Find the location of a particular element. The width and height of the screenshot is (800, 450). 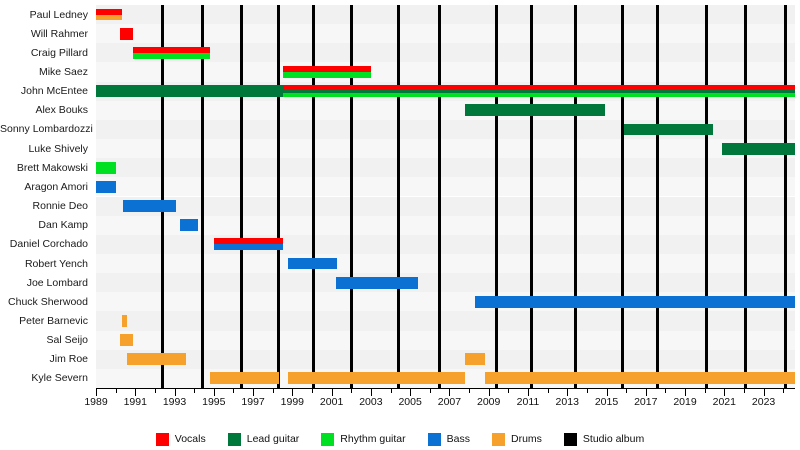

legend-item-drums: Drums is located at coordinates (516, 439).